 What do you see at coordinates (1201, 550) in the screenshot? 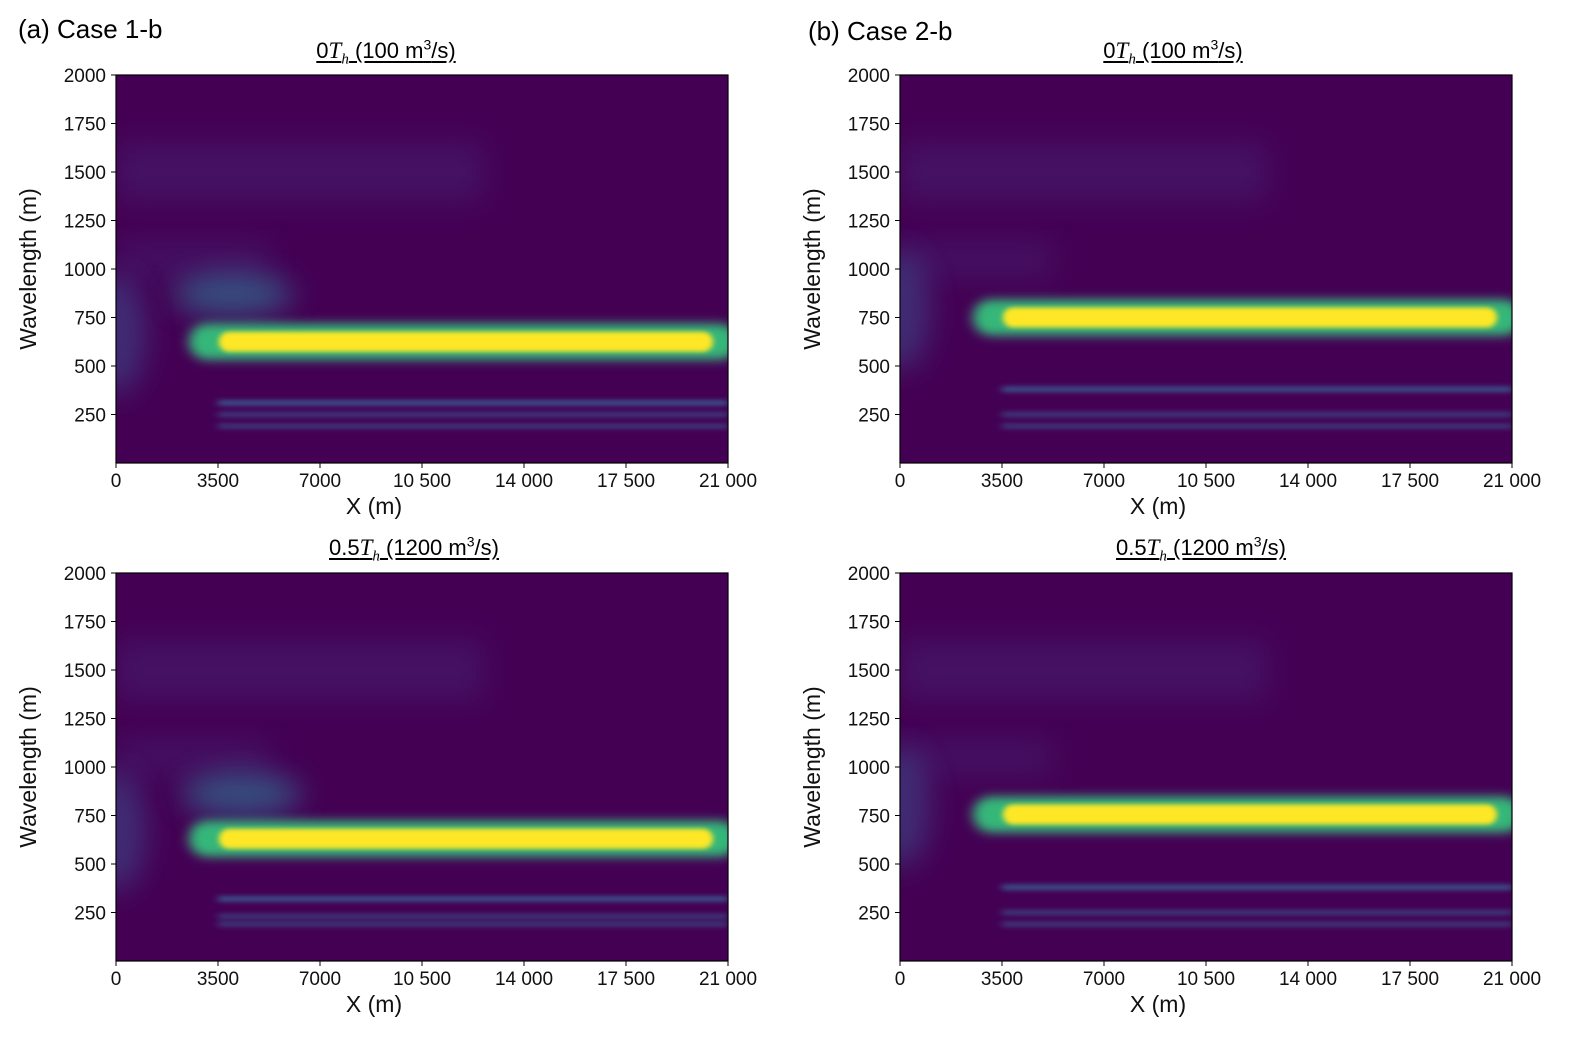
I see `panel-title-b_bottom: 0.5Th (1200 m3/s)` at bounding box center [1201, 550].